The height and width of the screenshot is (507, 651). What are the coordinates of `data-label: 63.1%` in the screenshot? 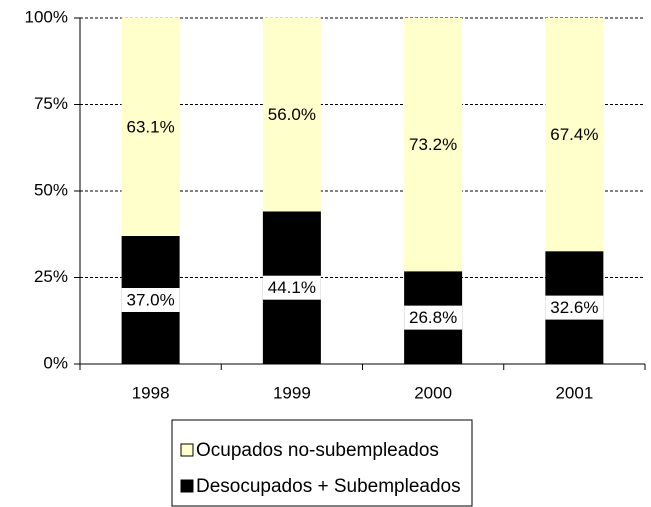 It's located at (151, 126).